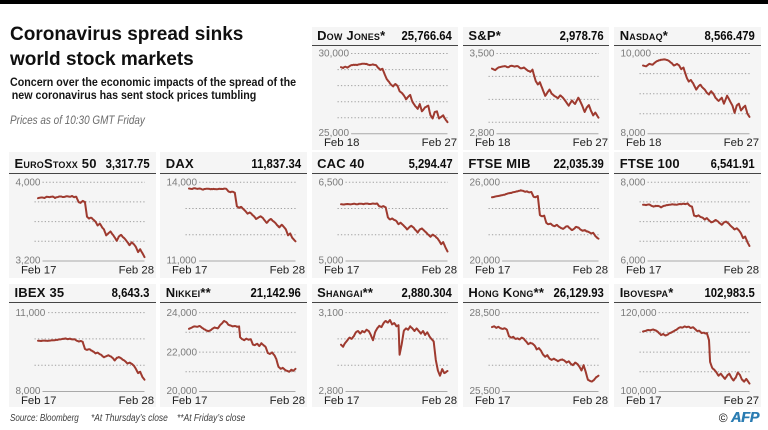 This screenshot has width=768, height=430. Describe the element at coordinates (333, 133) in the screenshot. I see `svg-text: 25,000` at that location.